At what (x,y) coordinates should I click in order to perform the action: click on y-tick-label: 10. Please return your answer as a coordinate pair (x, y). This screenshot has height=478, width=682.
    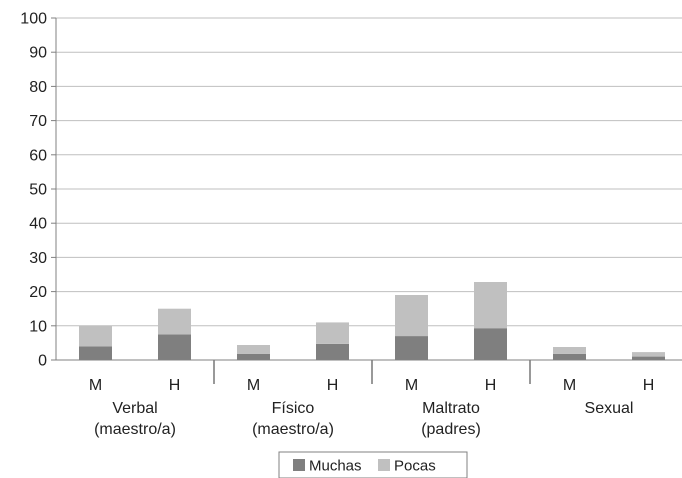
    Looking at the image, I should click on (38, 326).